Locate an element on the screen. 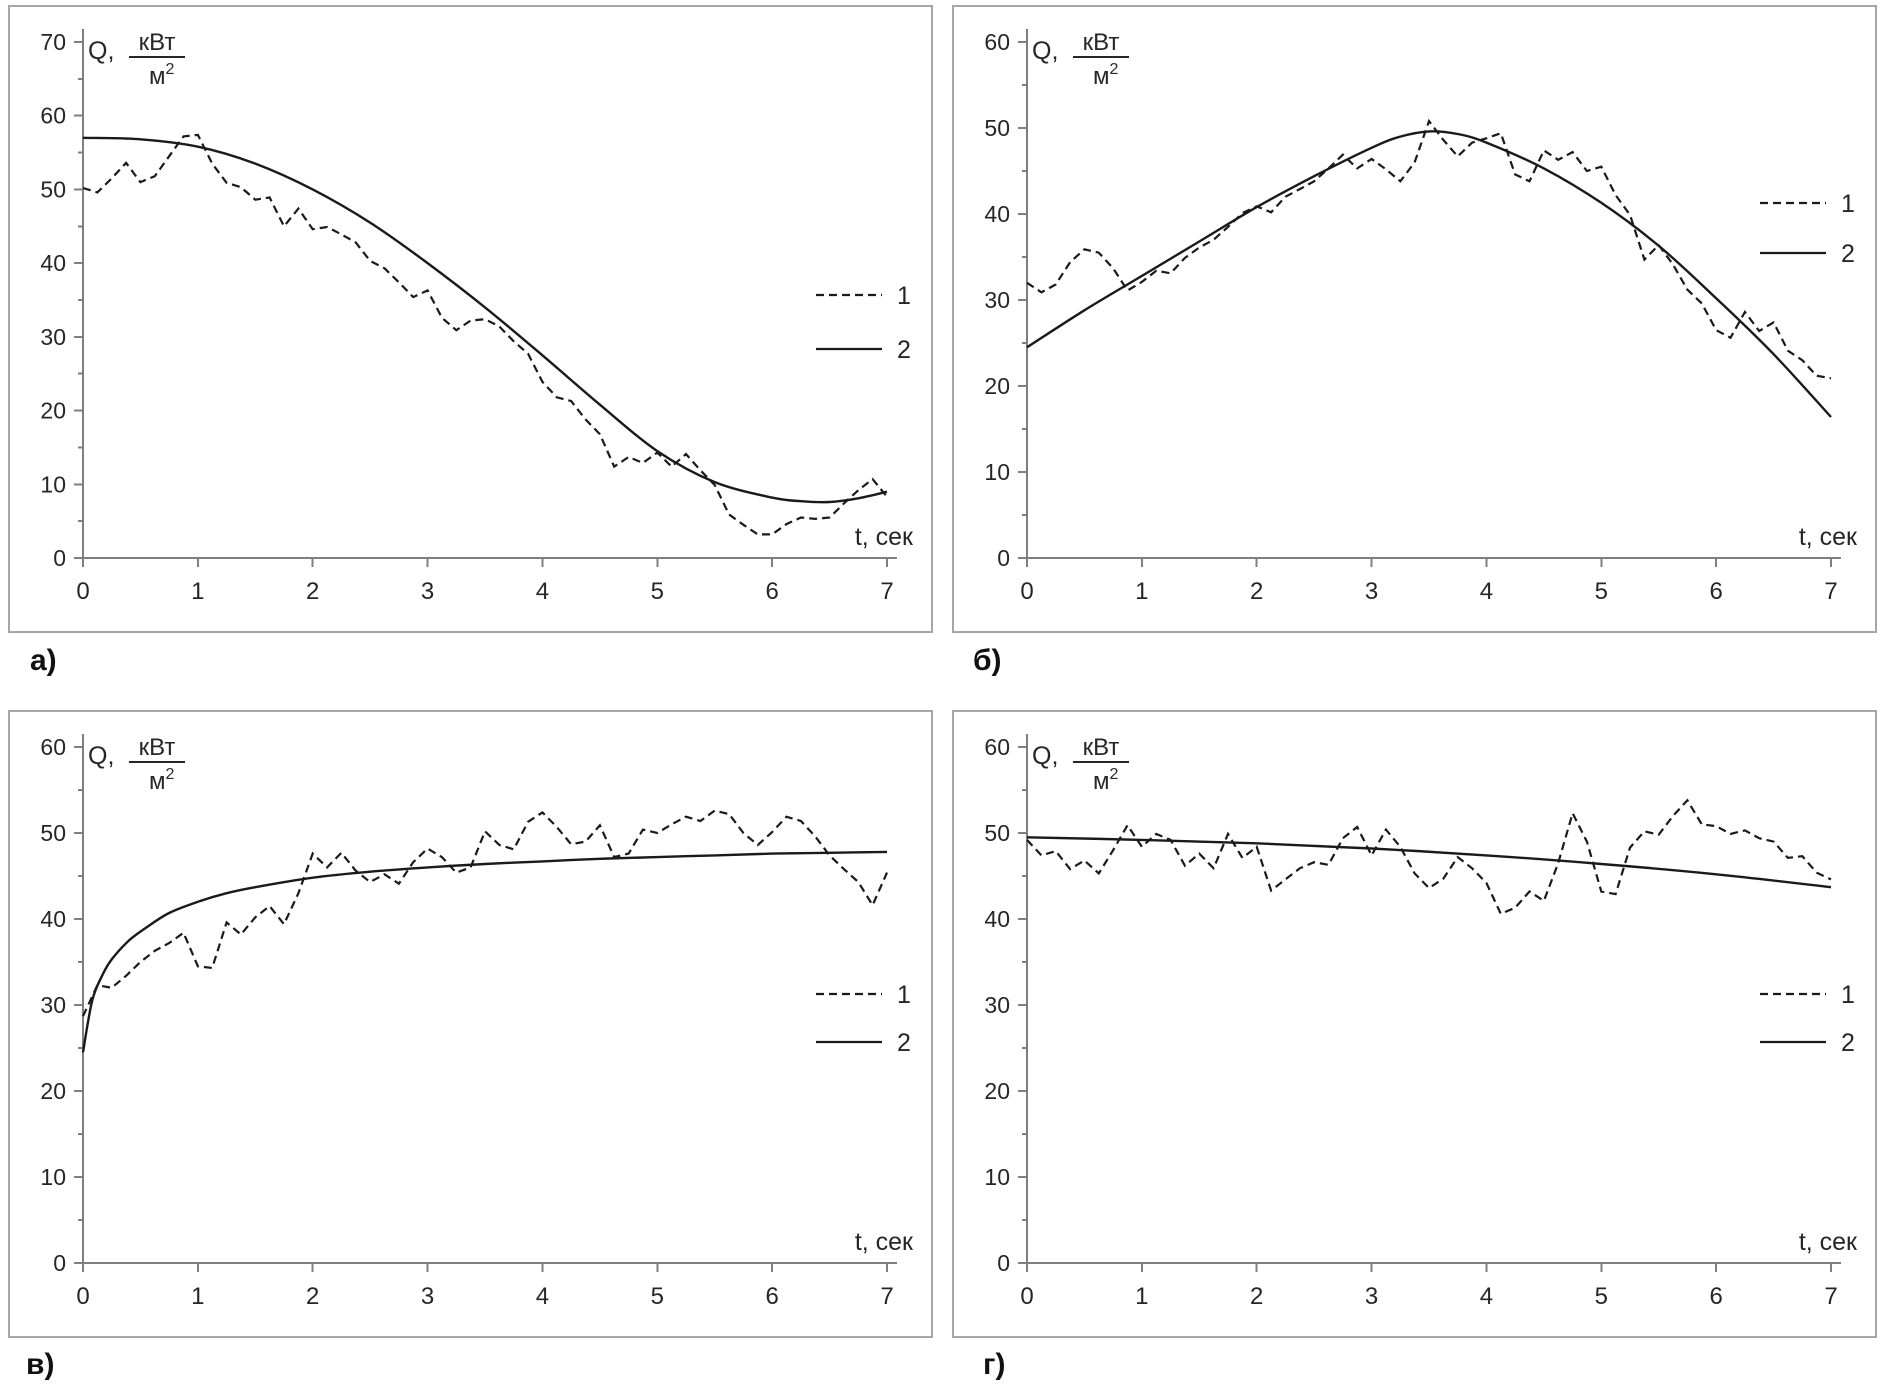  panel-label-a: а) is located at coordinates (43, 660).